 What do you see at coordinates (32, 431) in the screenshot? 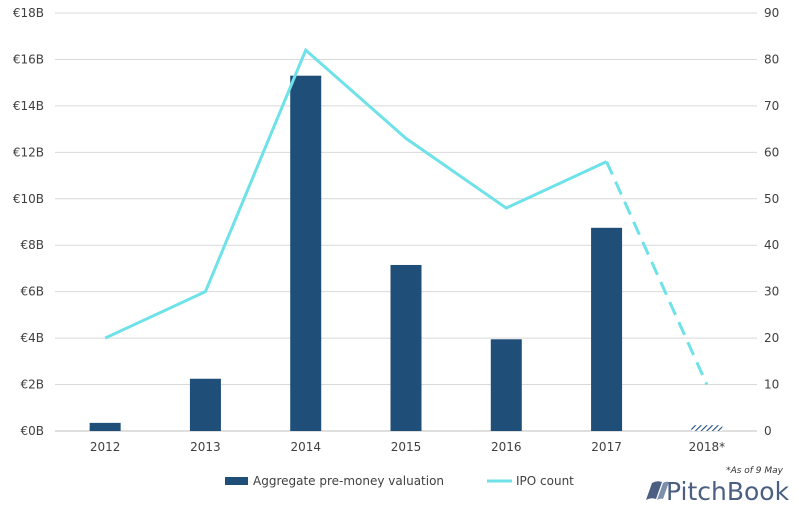
I see `y-left-tick-label: €0B` at bounding box center [32, 431].